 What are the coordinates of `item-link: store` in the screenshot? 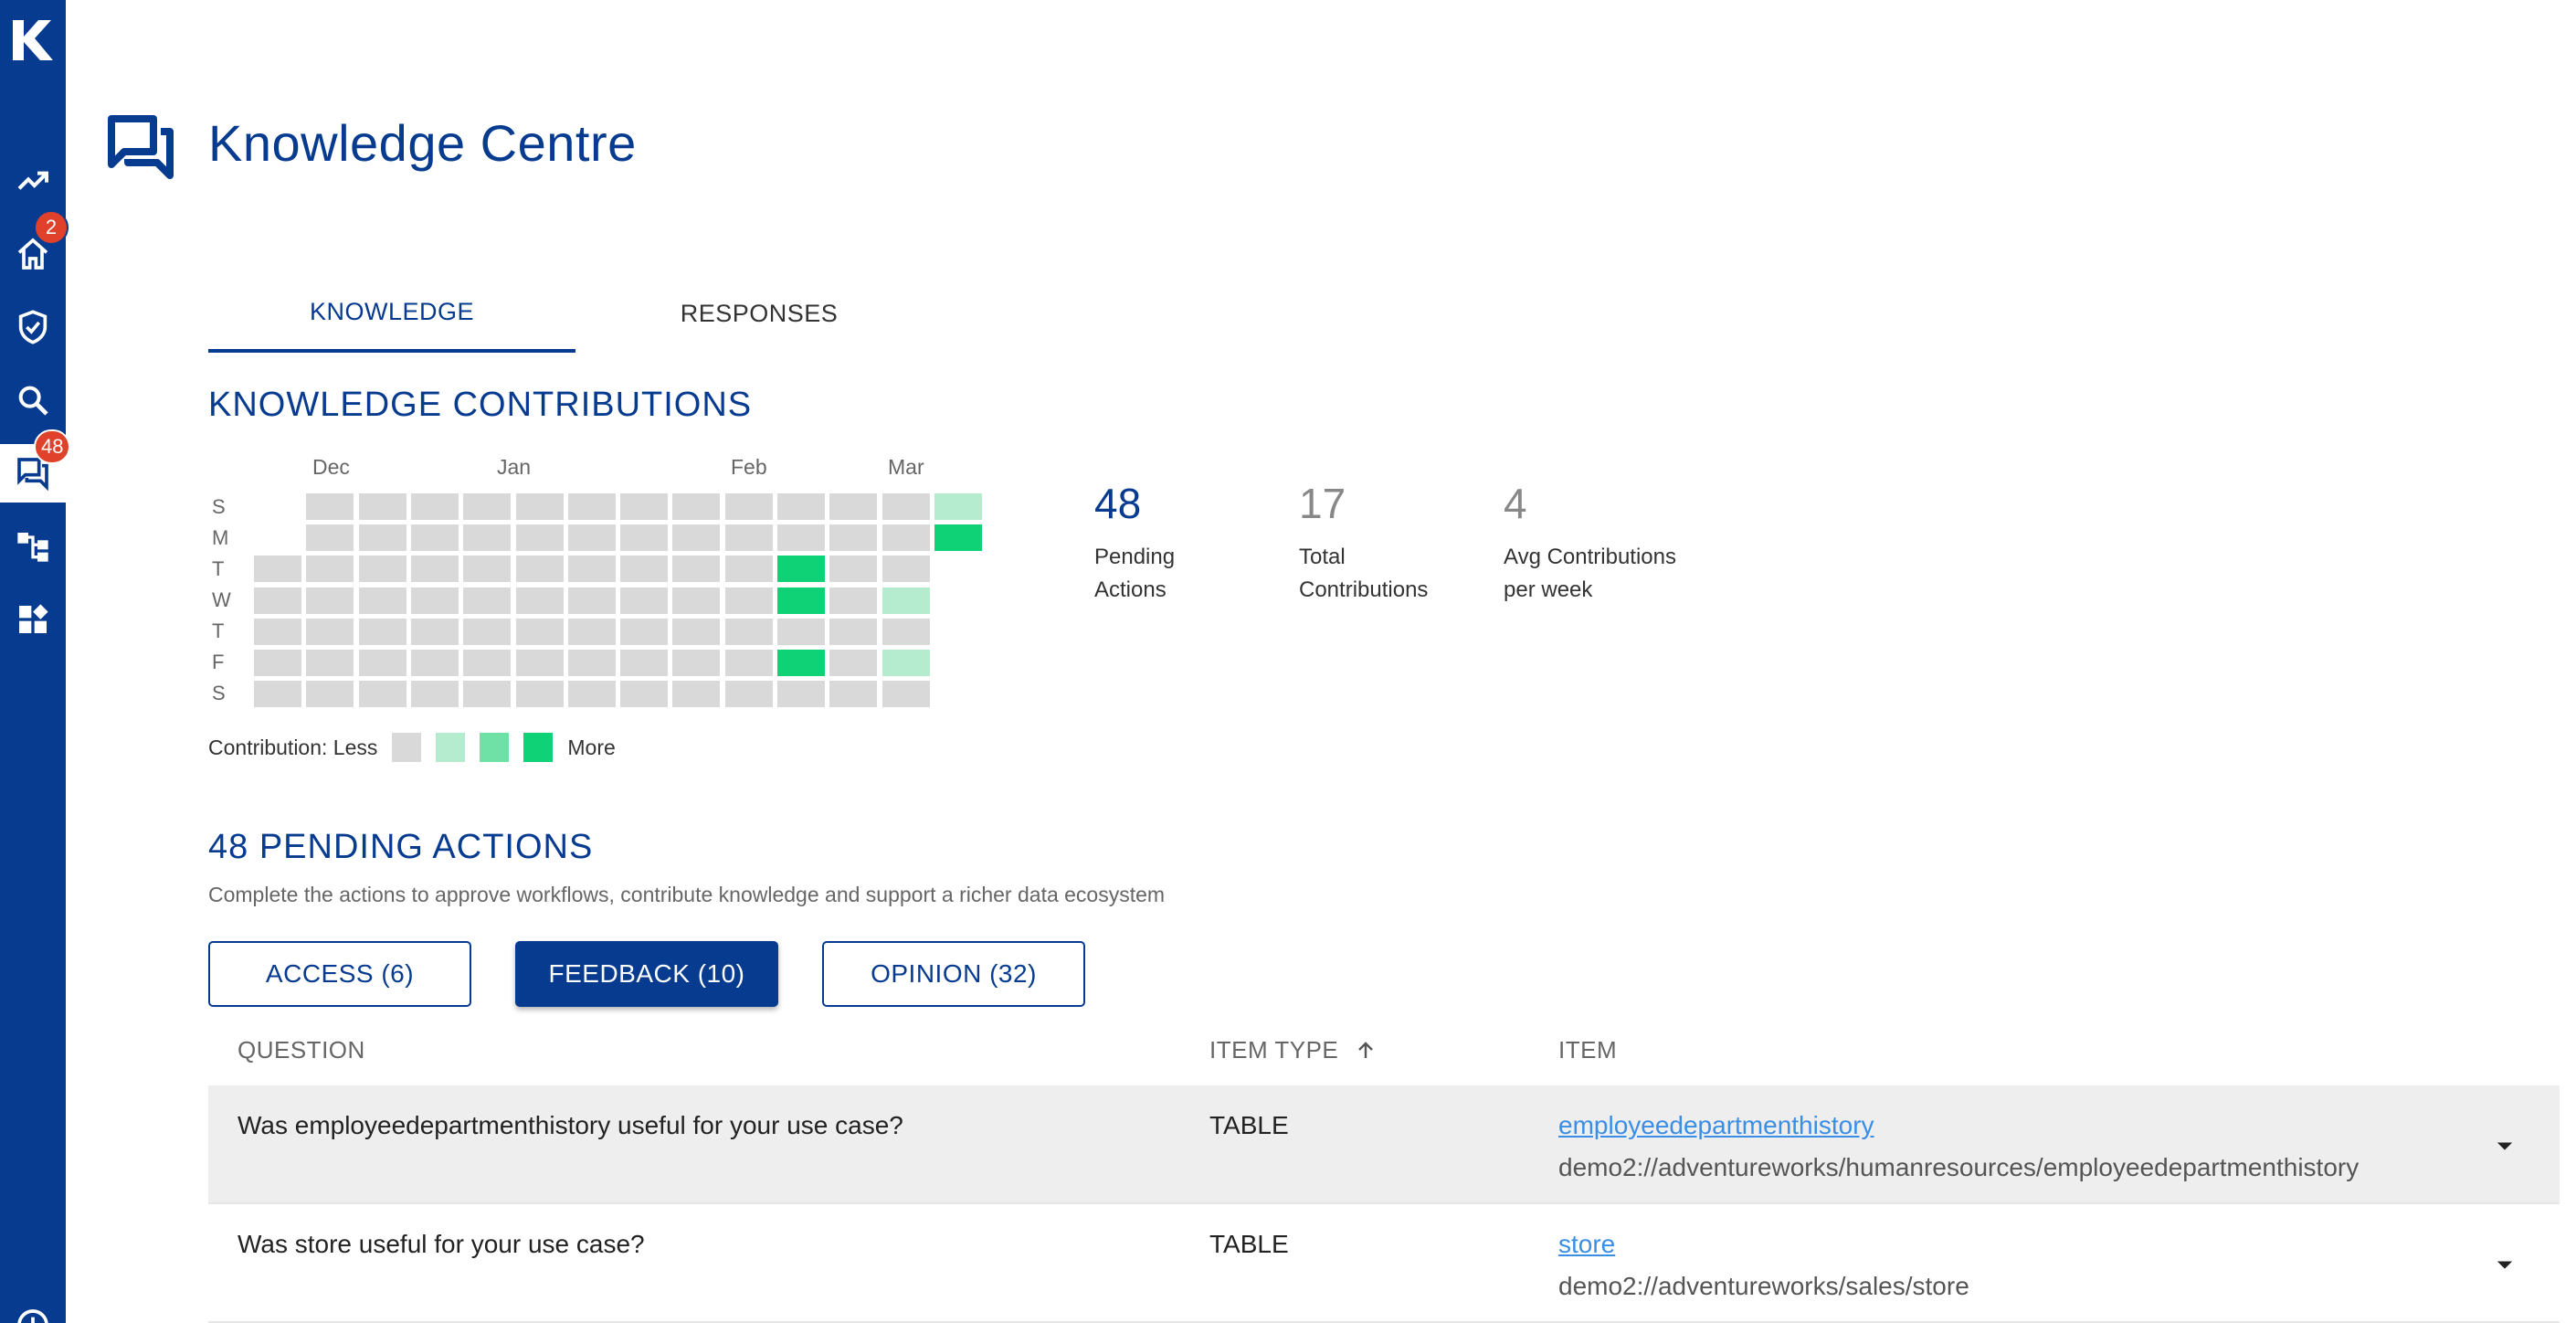 It's located at (1587, 1244).